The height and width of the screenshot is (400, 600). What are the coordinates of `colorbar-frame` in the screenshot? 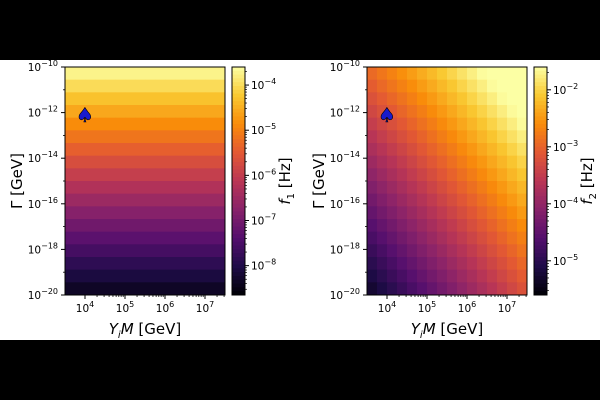 It's located at (540, 181).